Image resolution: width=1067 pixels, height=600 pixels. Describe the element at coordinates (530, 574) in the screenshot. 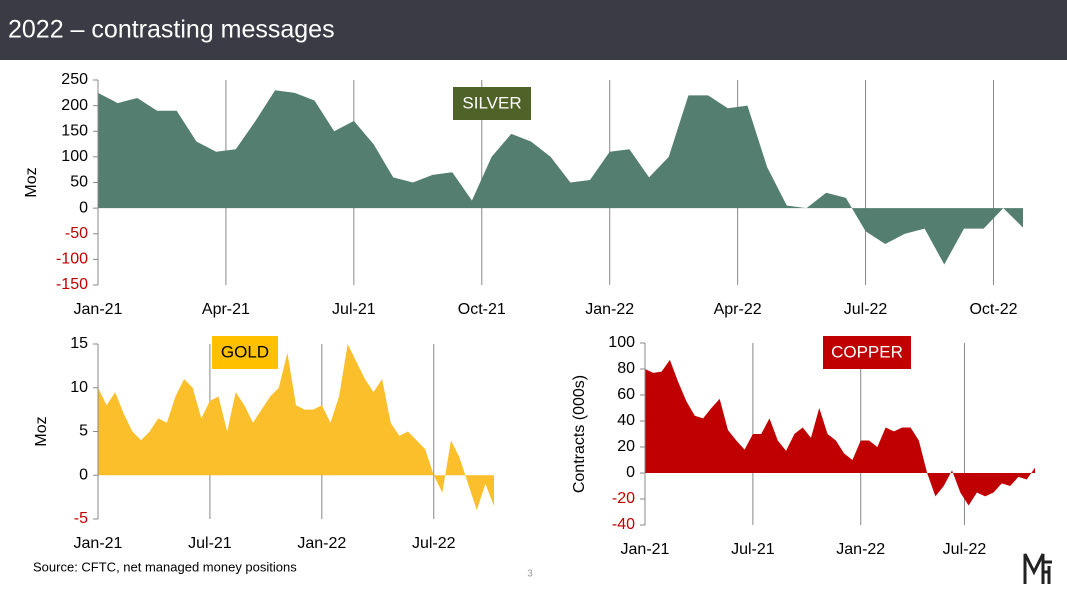

I see `page-number: 3` at that location.